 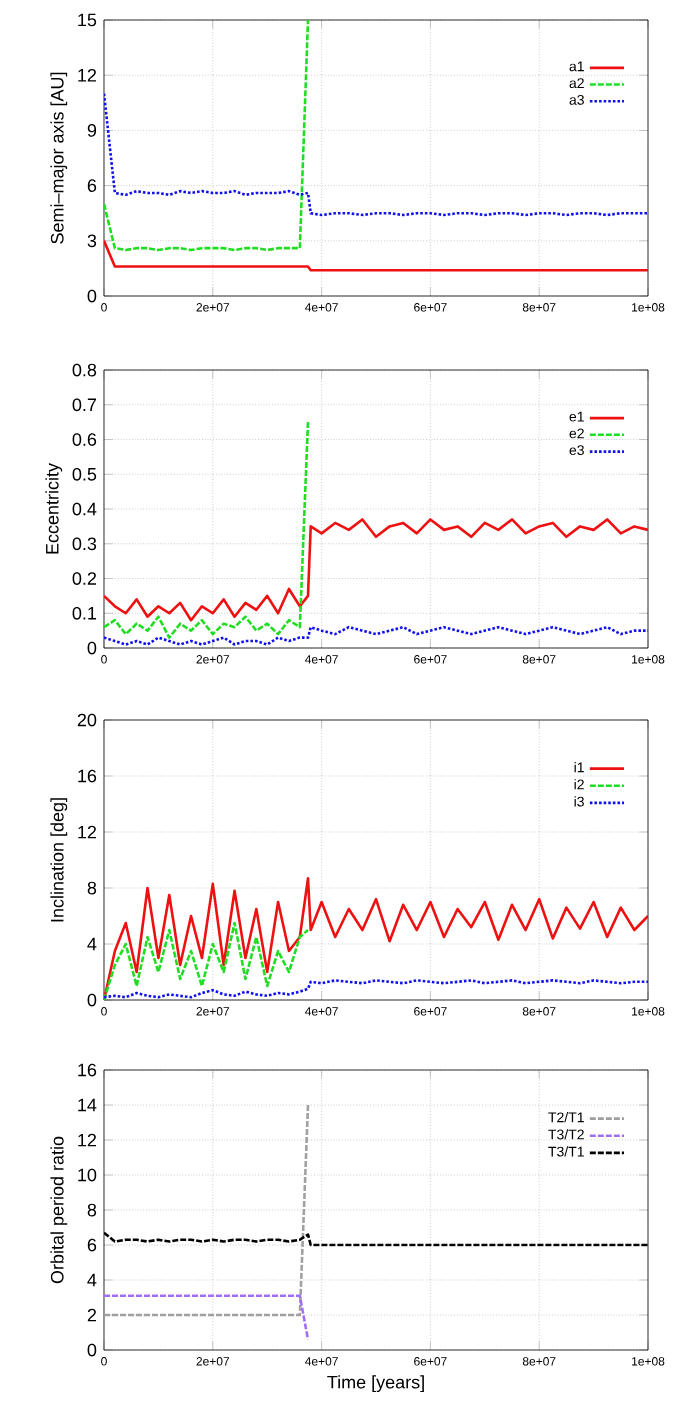 What do you see at coordinates (59, 1210) in the screenshot?
I see `y-axis-title: Orbital period ratio` at bounding box center [59, 1210].